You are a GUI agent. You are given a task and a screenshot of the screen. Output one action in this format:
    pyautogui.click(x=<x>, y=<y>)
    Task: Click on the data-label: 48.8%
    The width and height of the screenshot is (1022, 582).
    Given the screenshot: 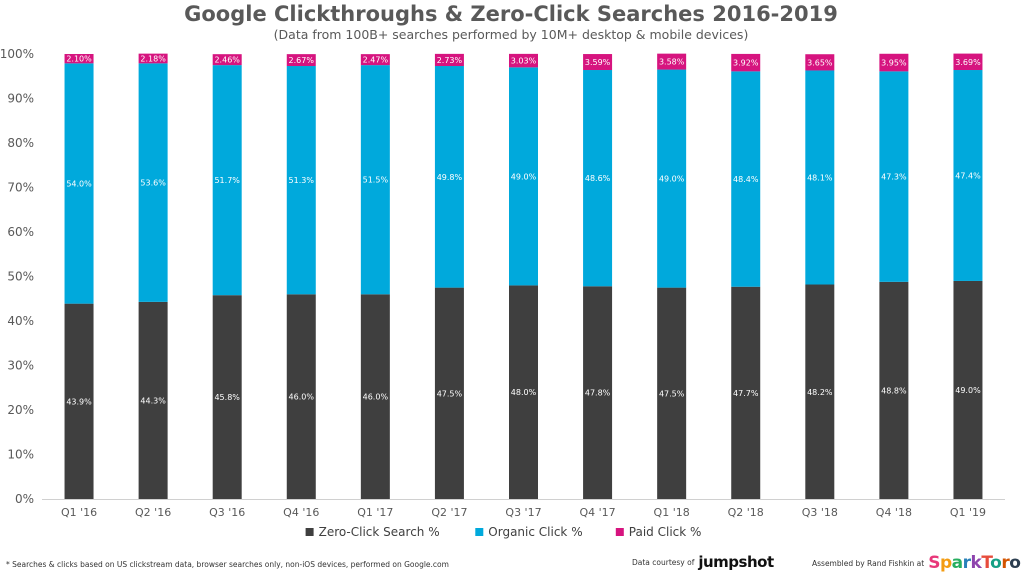 What is the action you would take?
    pyautogui.click(x=894, y=390)
    